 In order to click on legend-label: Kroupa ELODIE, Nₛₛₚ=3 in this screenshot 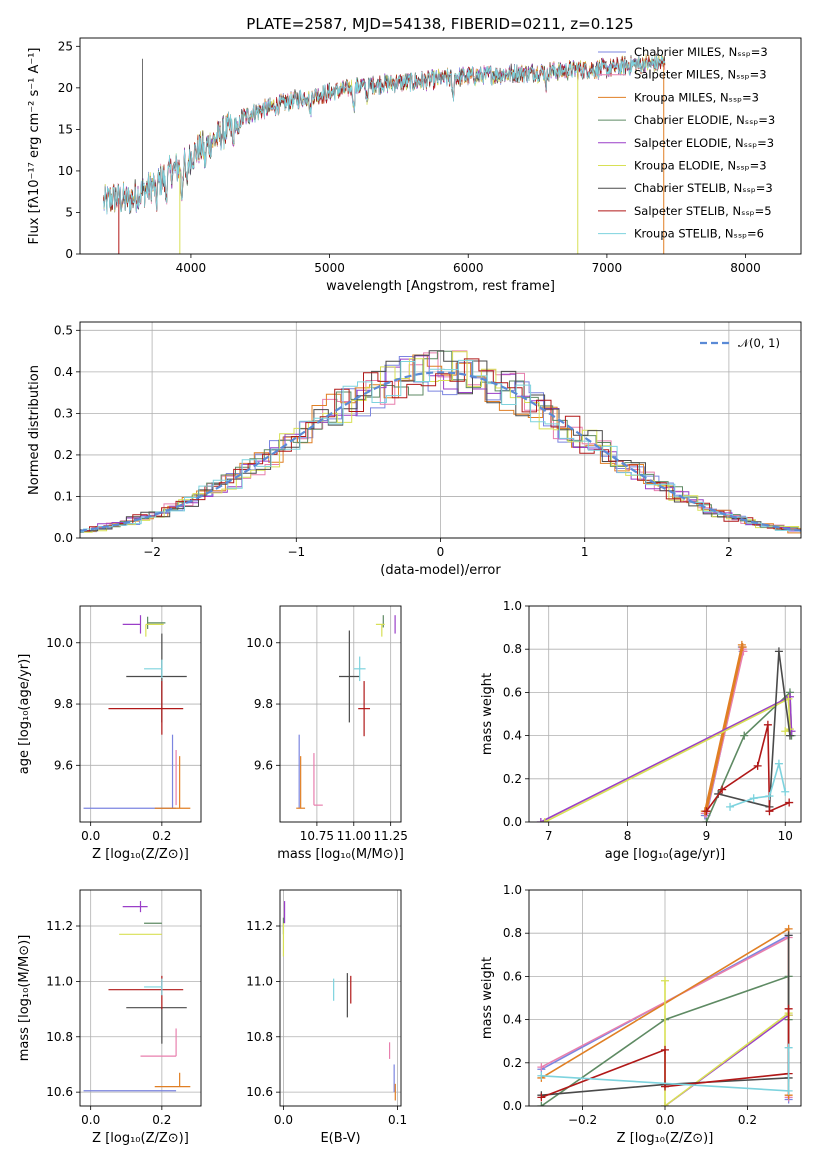, I will do `click(700, 166)`.